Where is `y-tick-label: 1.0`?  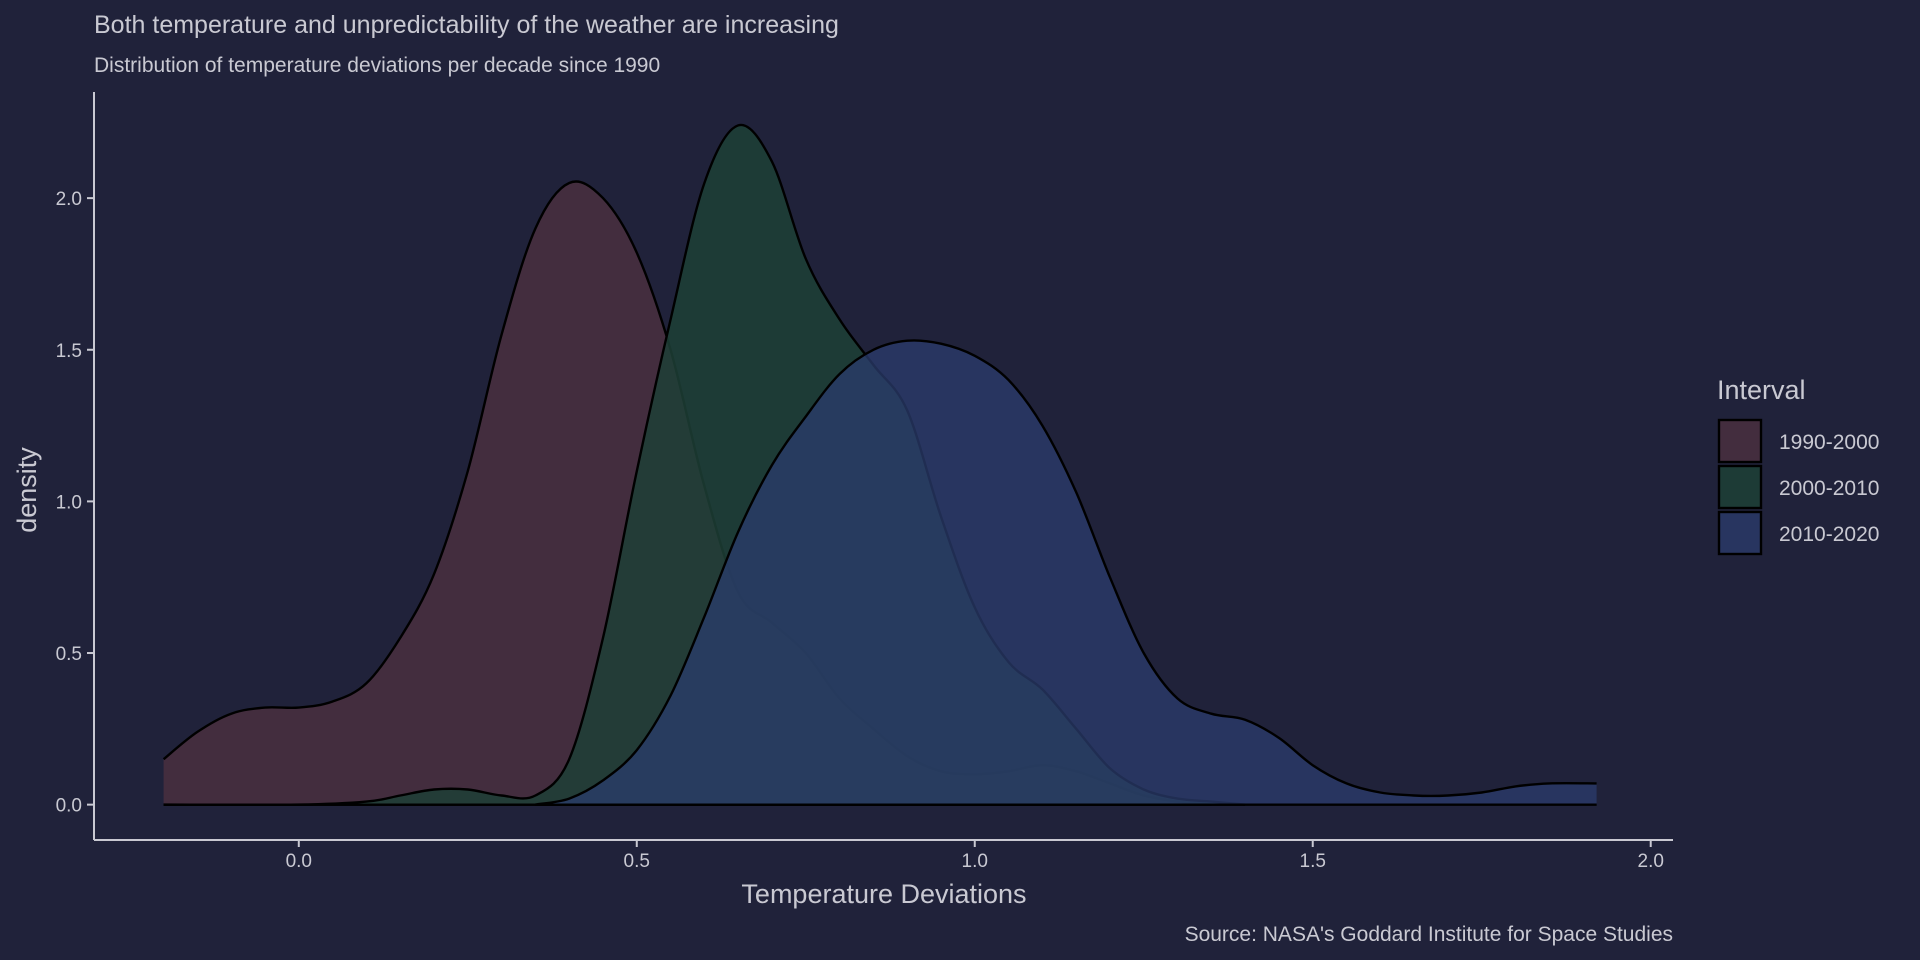 y-tick-label: 1.0 is located at coordinates (69, 502).